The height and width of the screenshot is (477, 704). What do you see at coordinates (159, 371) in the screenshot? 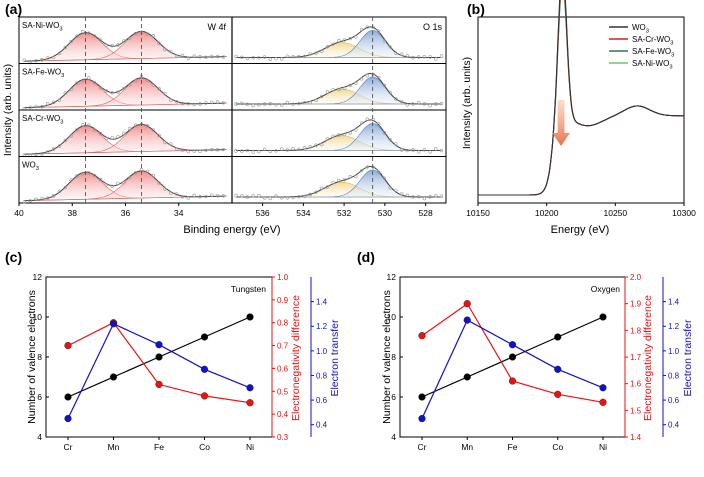
I see `c-series-line` at bounding box center [159, 371].